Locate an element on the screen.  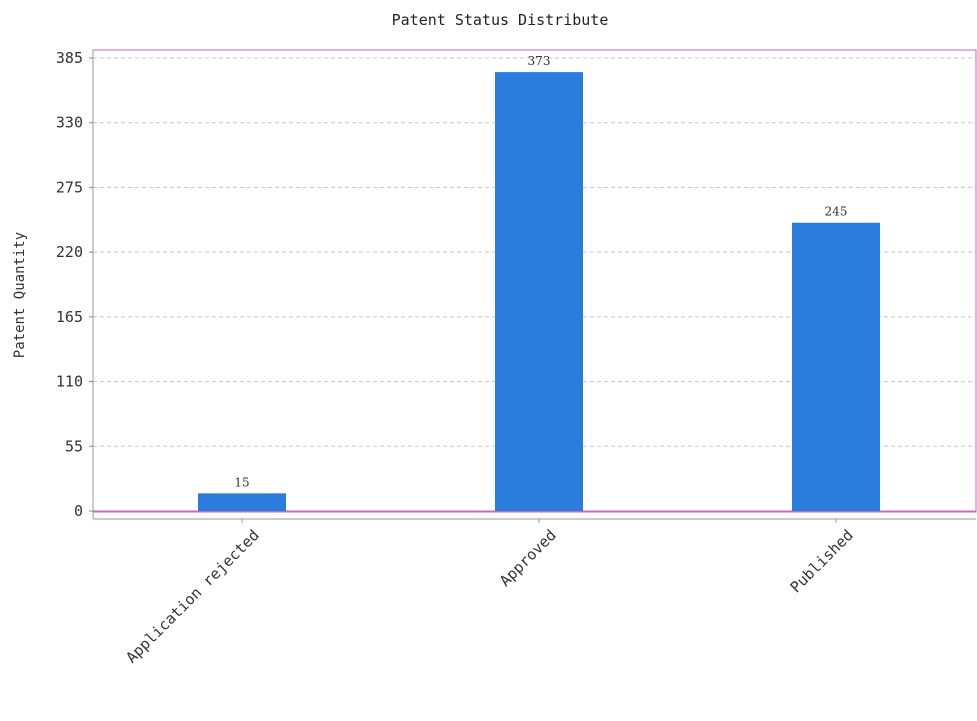
y-axis-ticks: 0 55 110 165 220 275 330 385 is located at coordinates (74, 284).